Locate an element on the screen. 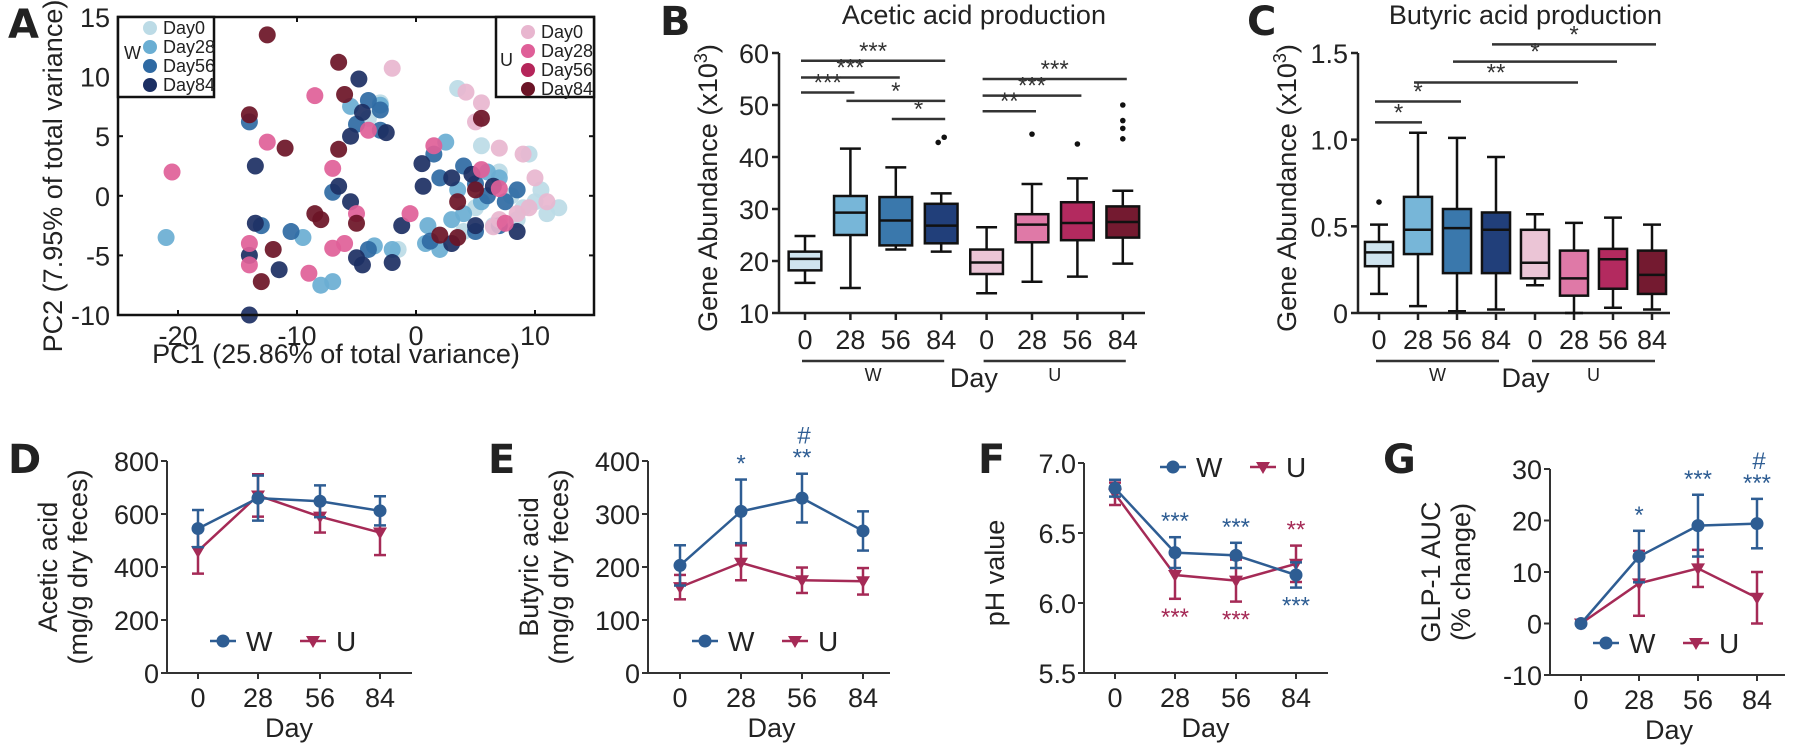  significance-label: ** is located at coordinates (802, 458).